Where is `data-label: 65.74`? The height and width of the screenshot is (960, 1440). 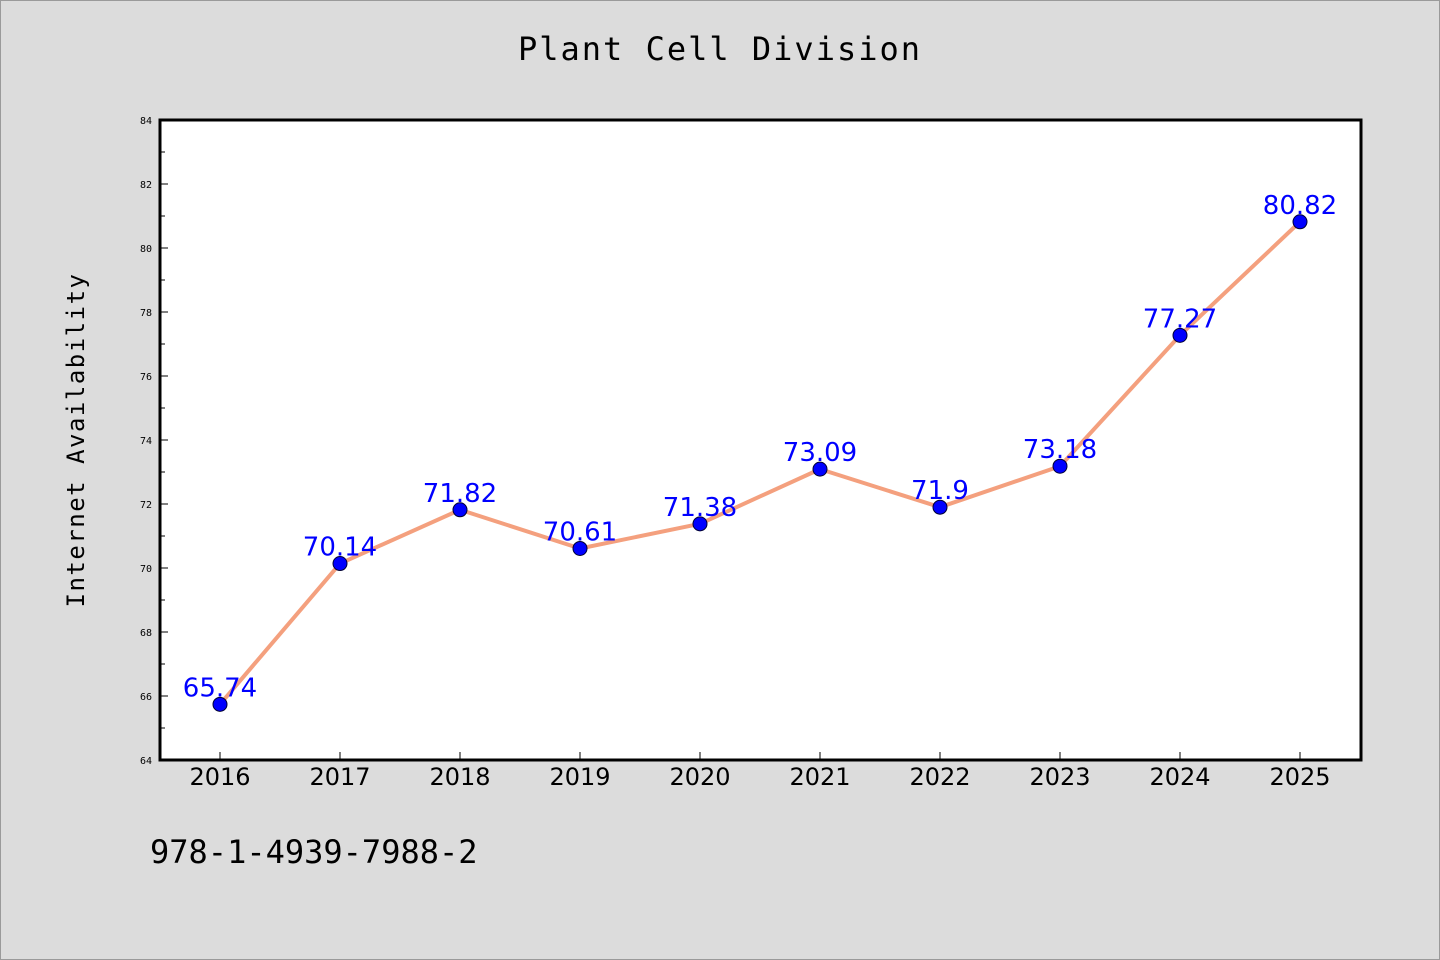 data-label: 65.74 is located at coordinates (220, 688).